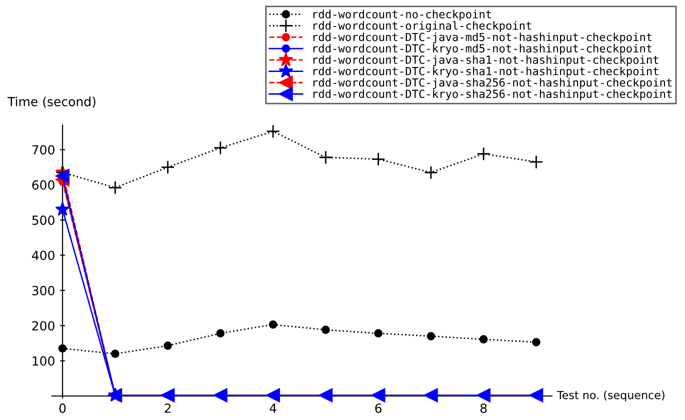  What do you see at coordinates (492, 94) in the screenshot?
I see `legend-label: rdd-wordcount-DTC-kryo-sha256-not-hashinput-checkpoint` at bounding box center [492, 94].